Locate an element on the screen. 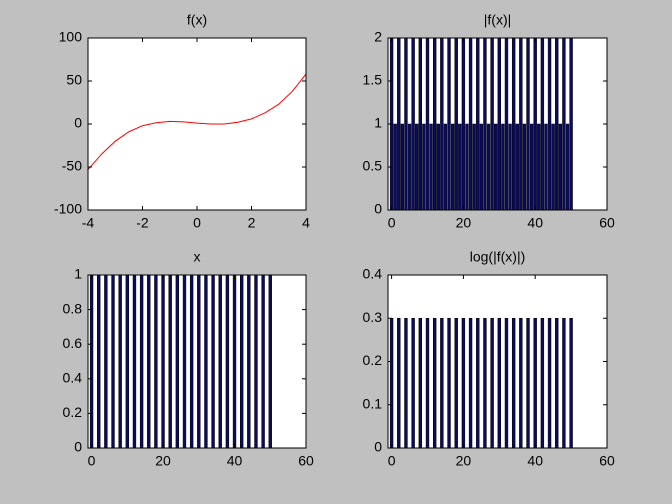  y-tick-label: 0.6 is located at coordinates (73, 343).